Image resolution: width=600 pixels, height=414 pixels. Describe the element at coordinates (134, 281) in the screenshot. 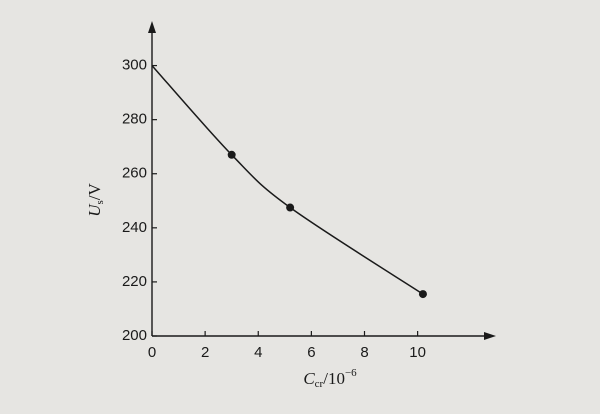

I see `y-tick-label: 220` at that location.